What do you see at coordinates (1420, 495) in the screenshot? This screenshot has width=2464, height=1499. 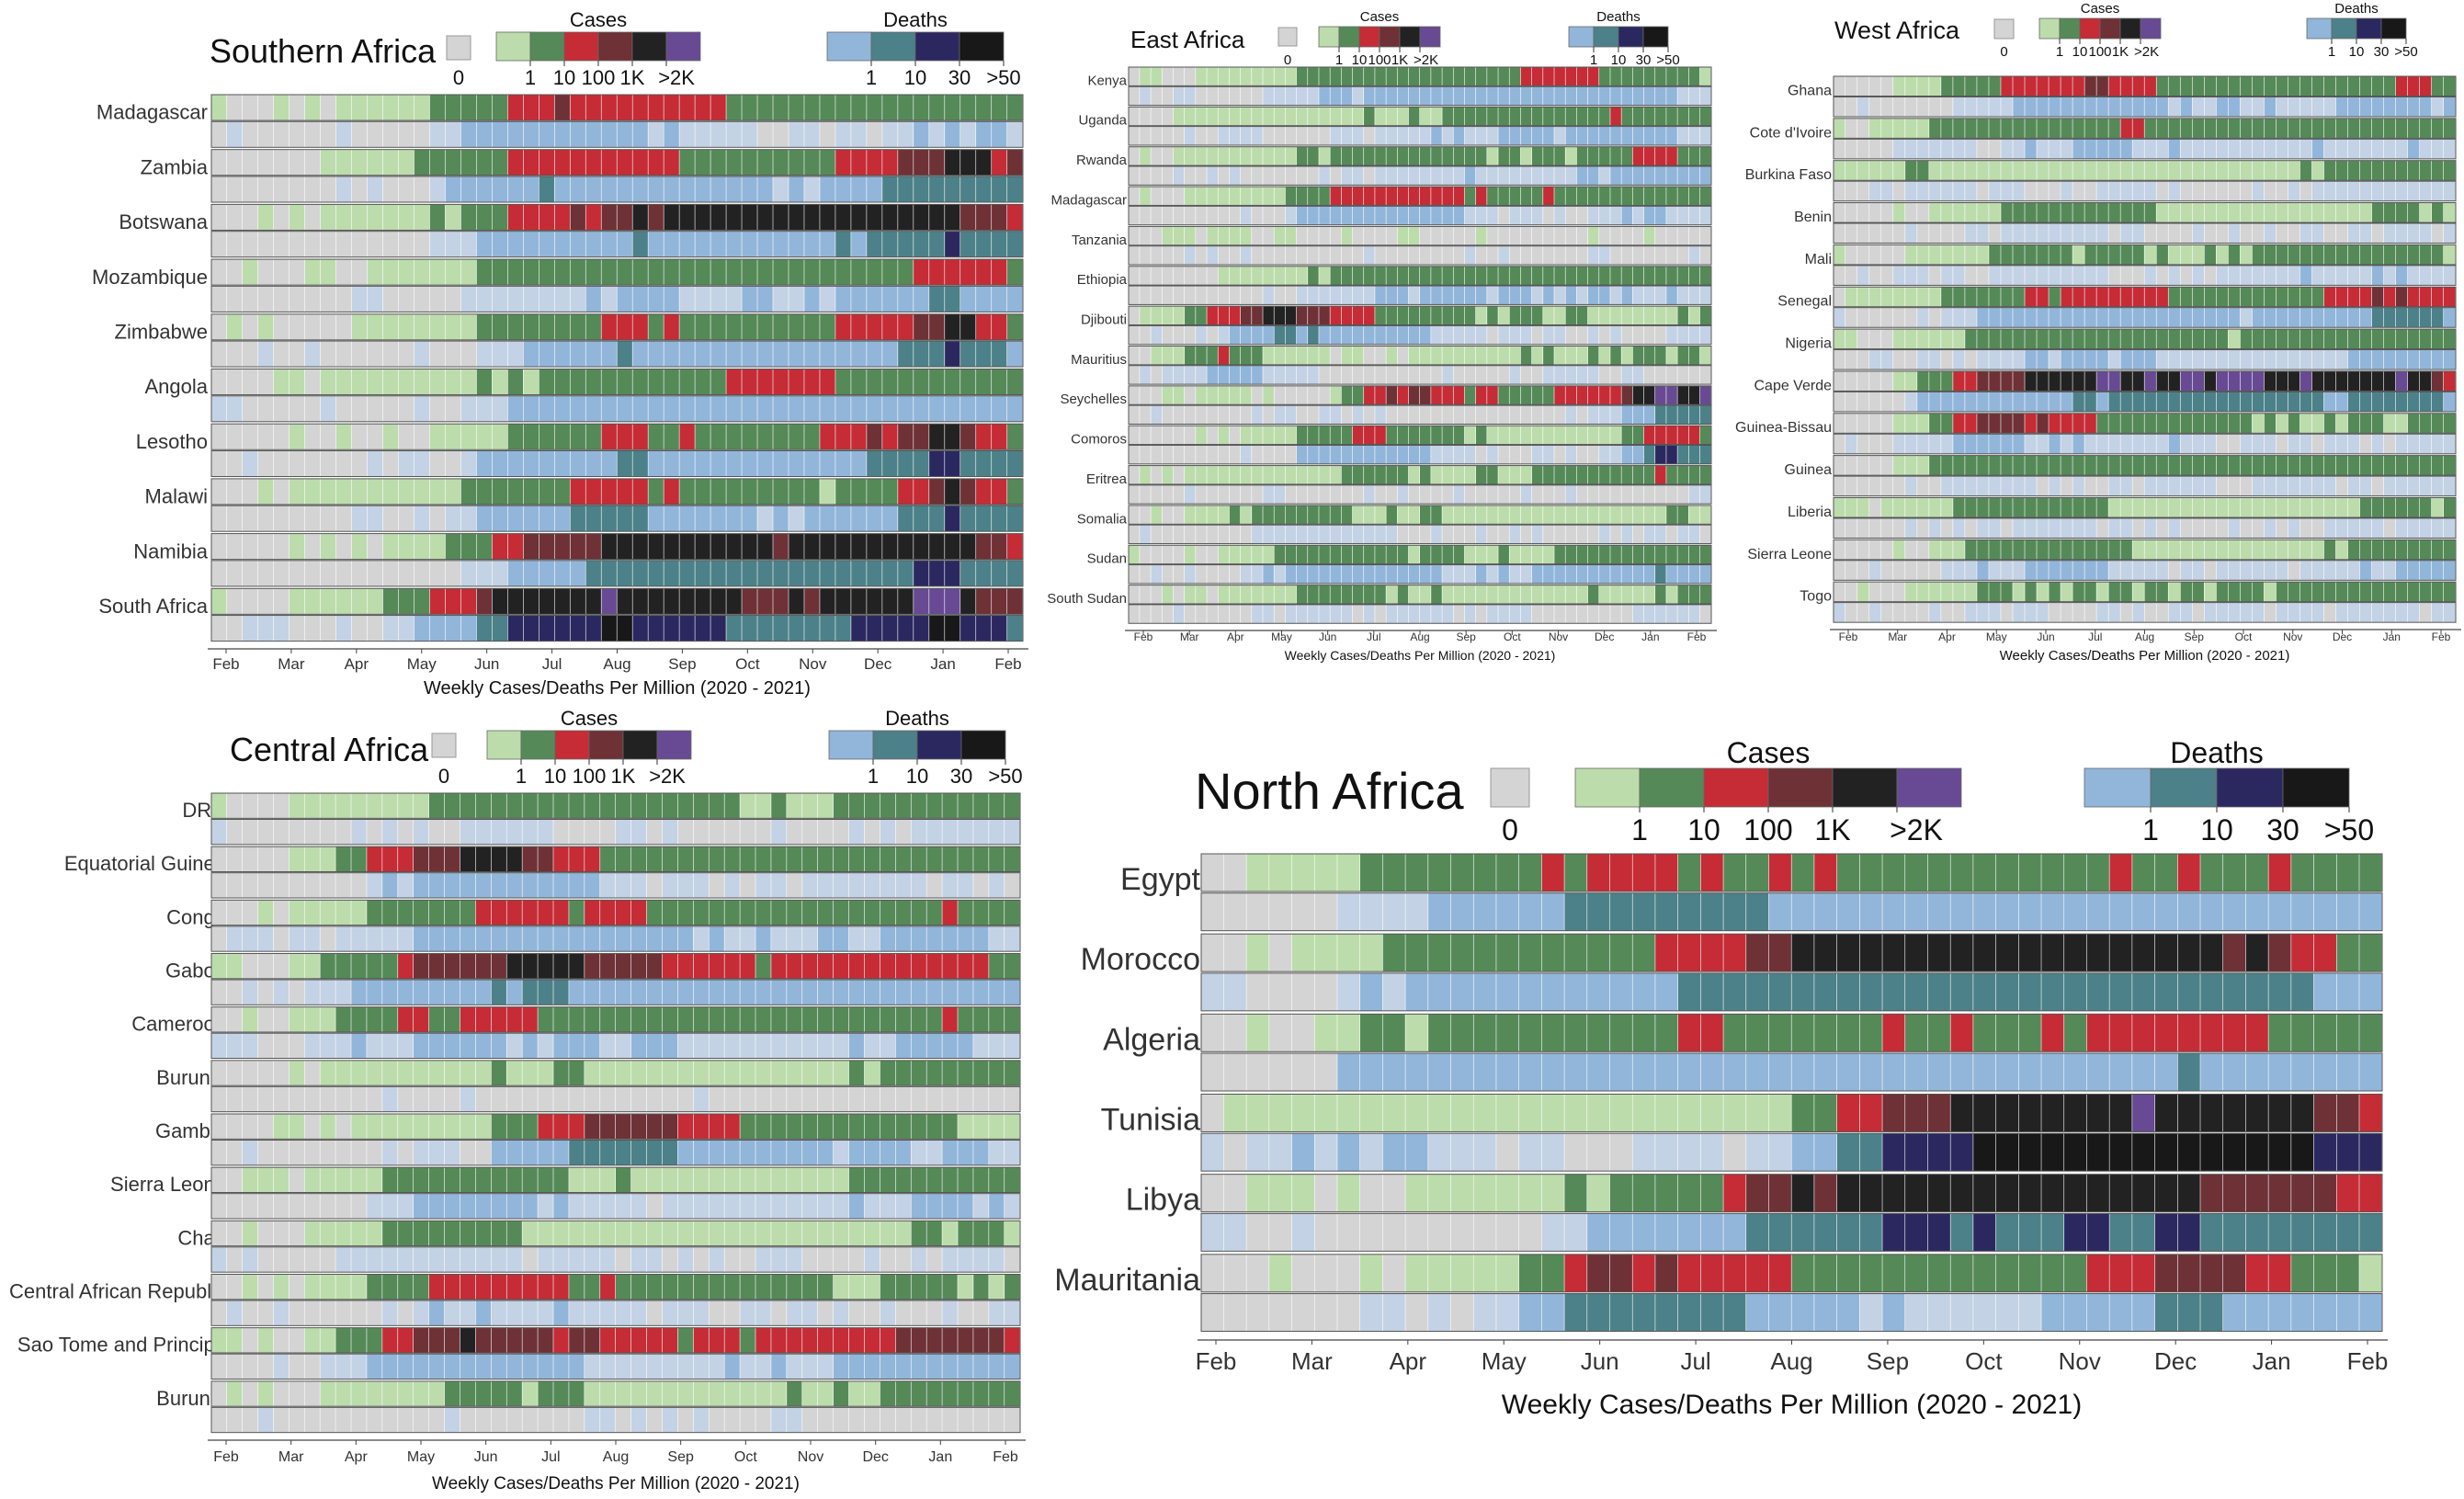 I see `death-row-frame` at bounding box center [1420, 495].